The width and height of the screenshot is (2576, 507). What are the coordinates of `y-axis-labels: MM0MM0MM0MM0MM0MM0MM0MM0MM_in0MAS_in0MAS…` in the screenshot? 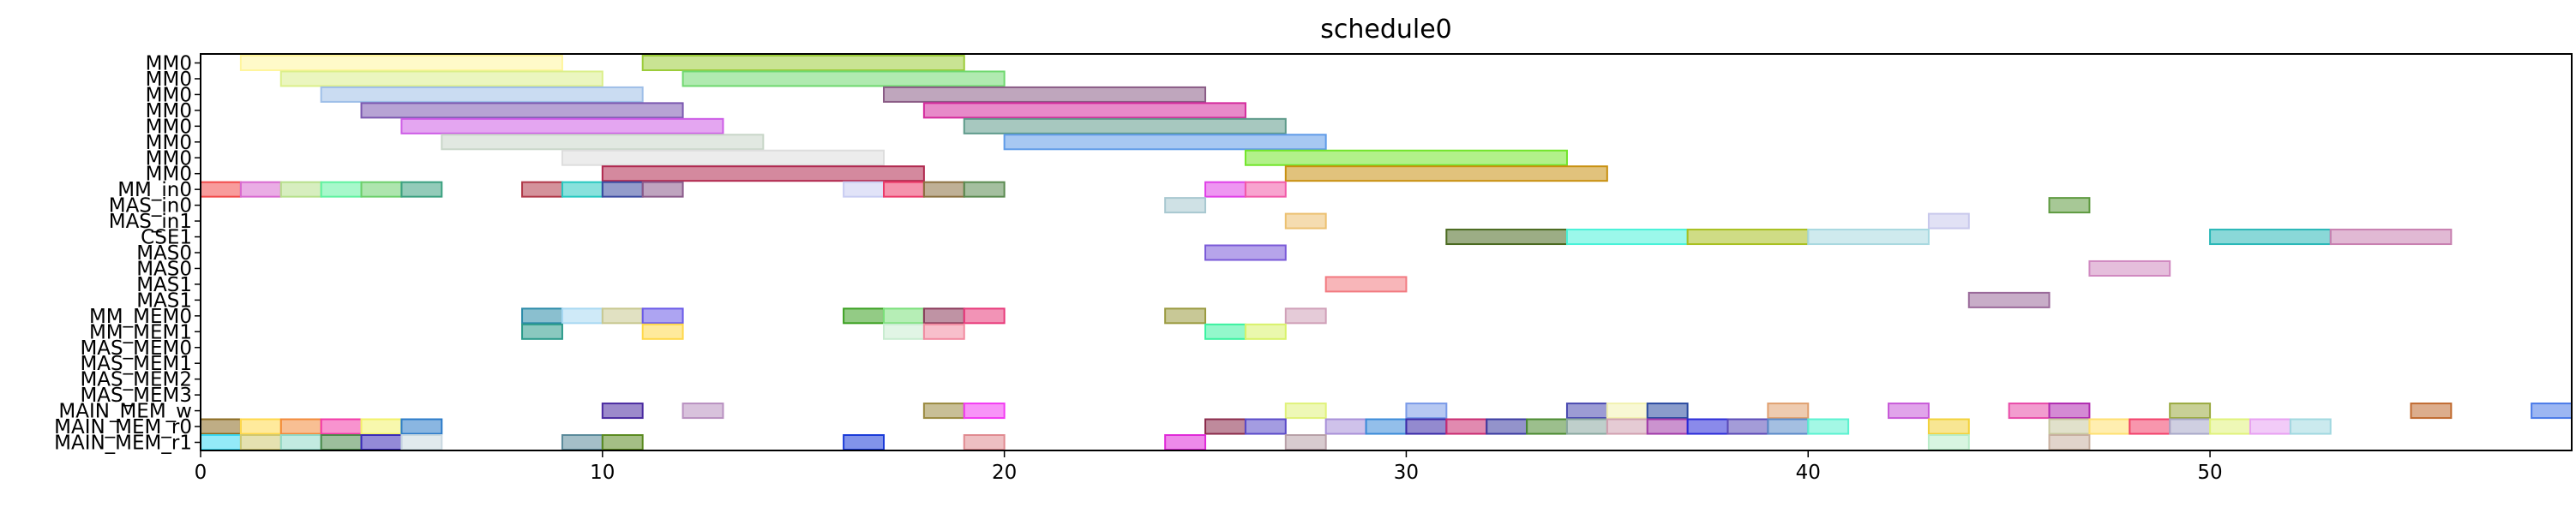 It's located at (127, 254).